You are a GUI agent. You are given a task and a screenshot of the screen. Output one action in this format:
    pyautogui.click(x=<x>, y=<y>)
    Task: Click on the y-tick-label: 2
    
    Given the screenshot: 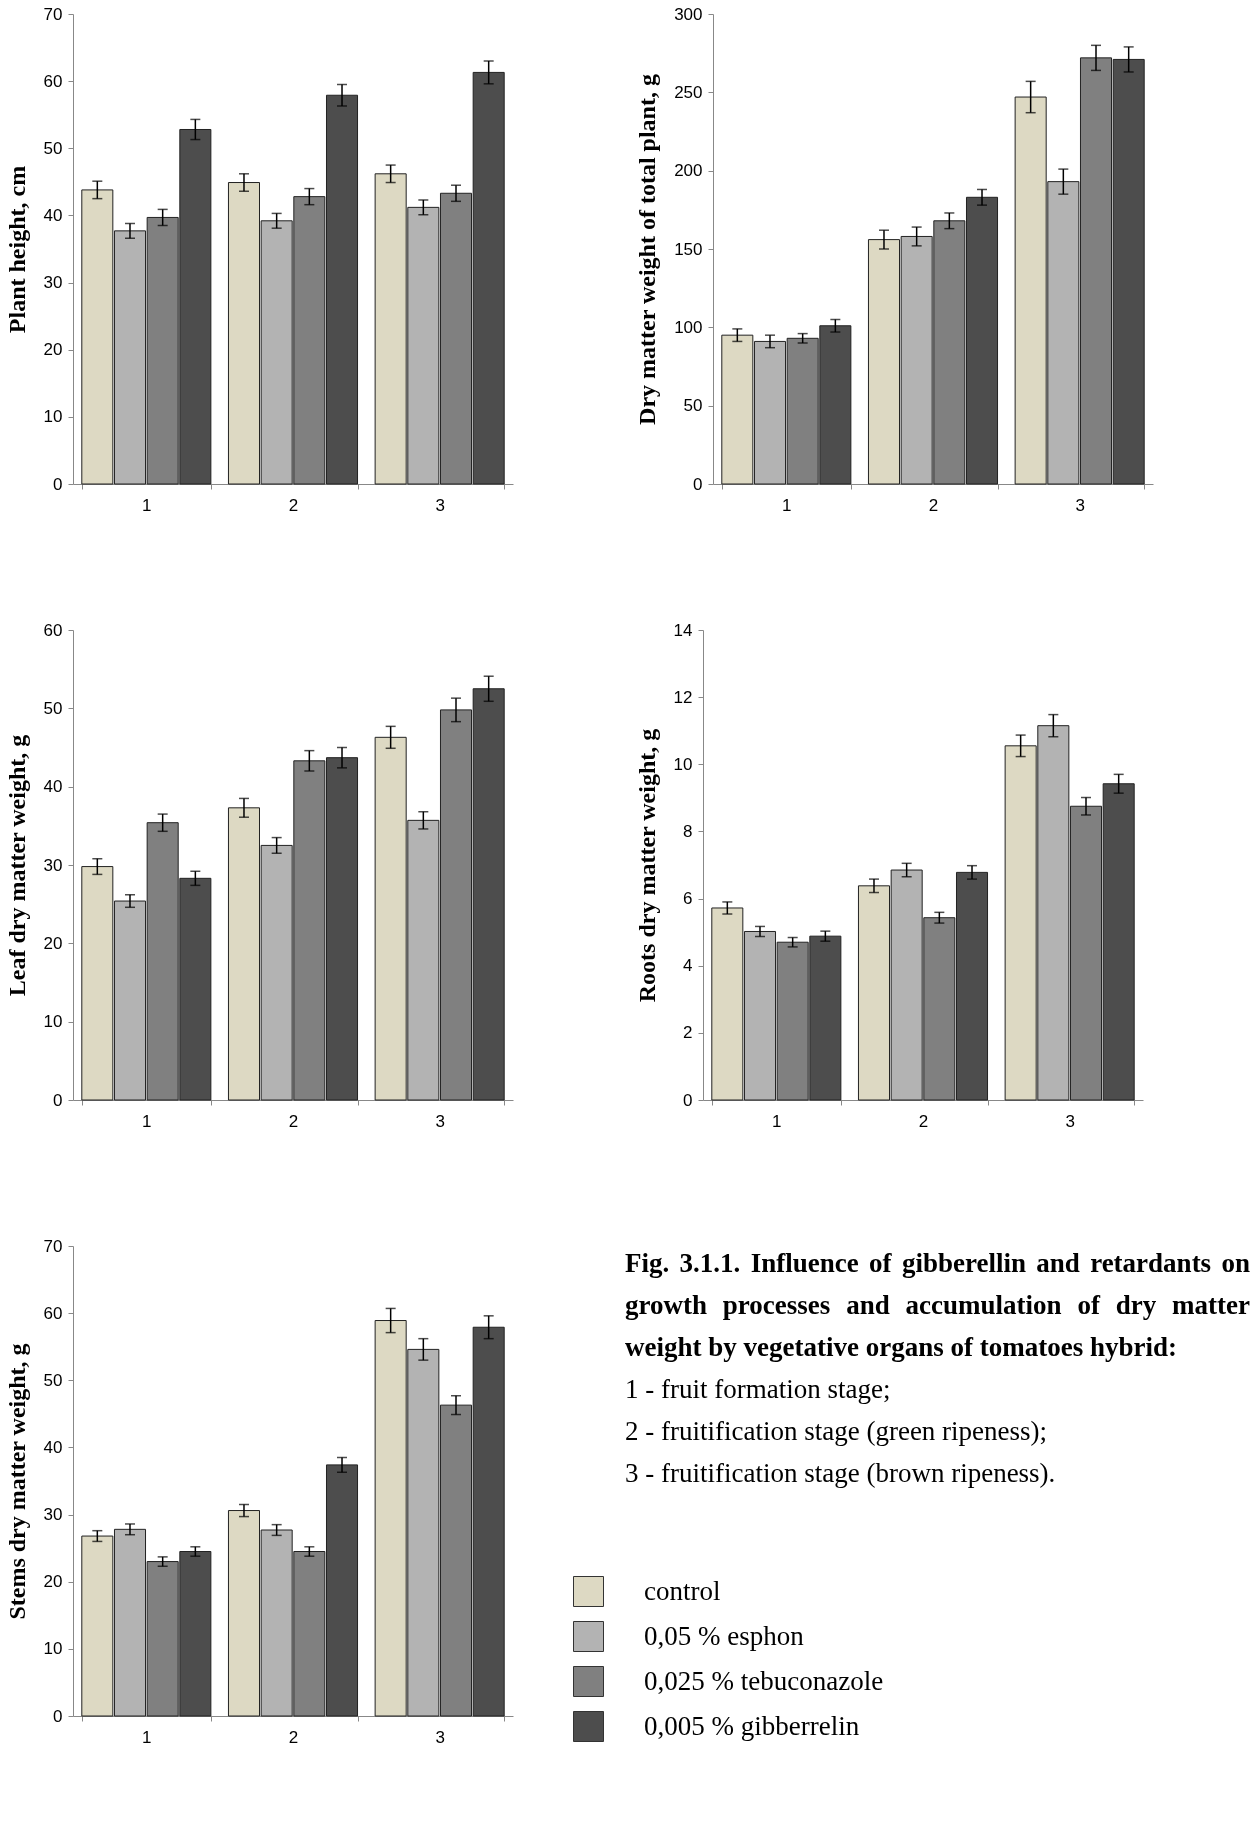 What is the action you would take?
    pyautogui.click(x=688, y=1033)
    